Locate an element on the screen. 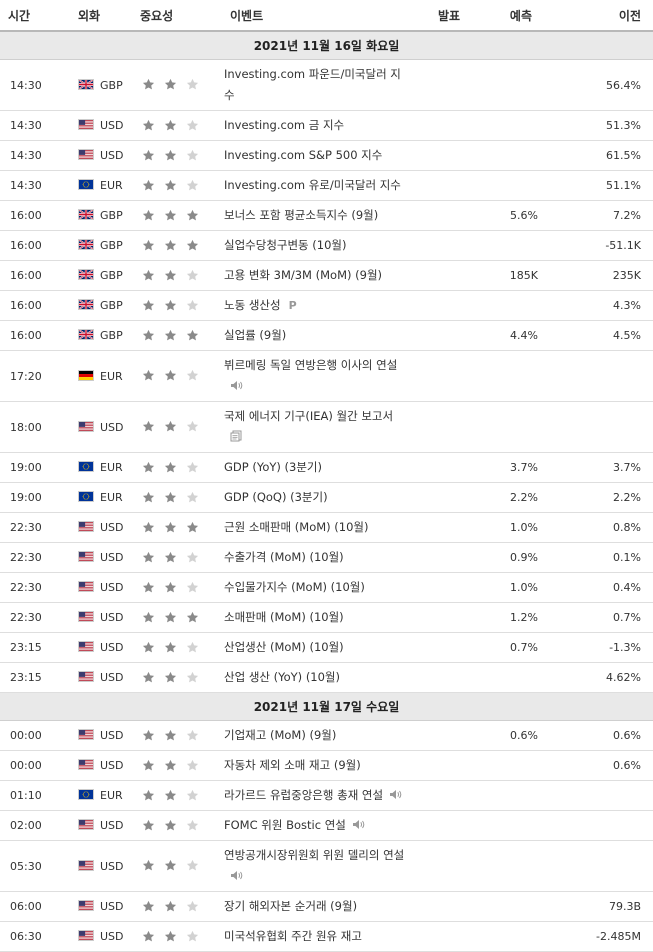 Image resolution: width=653 pixels, height=952 pixels. event-name-cell: Investing.com S&P 500 지수 is located at coordinates (318, 155).